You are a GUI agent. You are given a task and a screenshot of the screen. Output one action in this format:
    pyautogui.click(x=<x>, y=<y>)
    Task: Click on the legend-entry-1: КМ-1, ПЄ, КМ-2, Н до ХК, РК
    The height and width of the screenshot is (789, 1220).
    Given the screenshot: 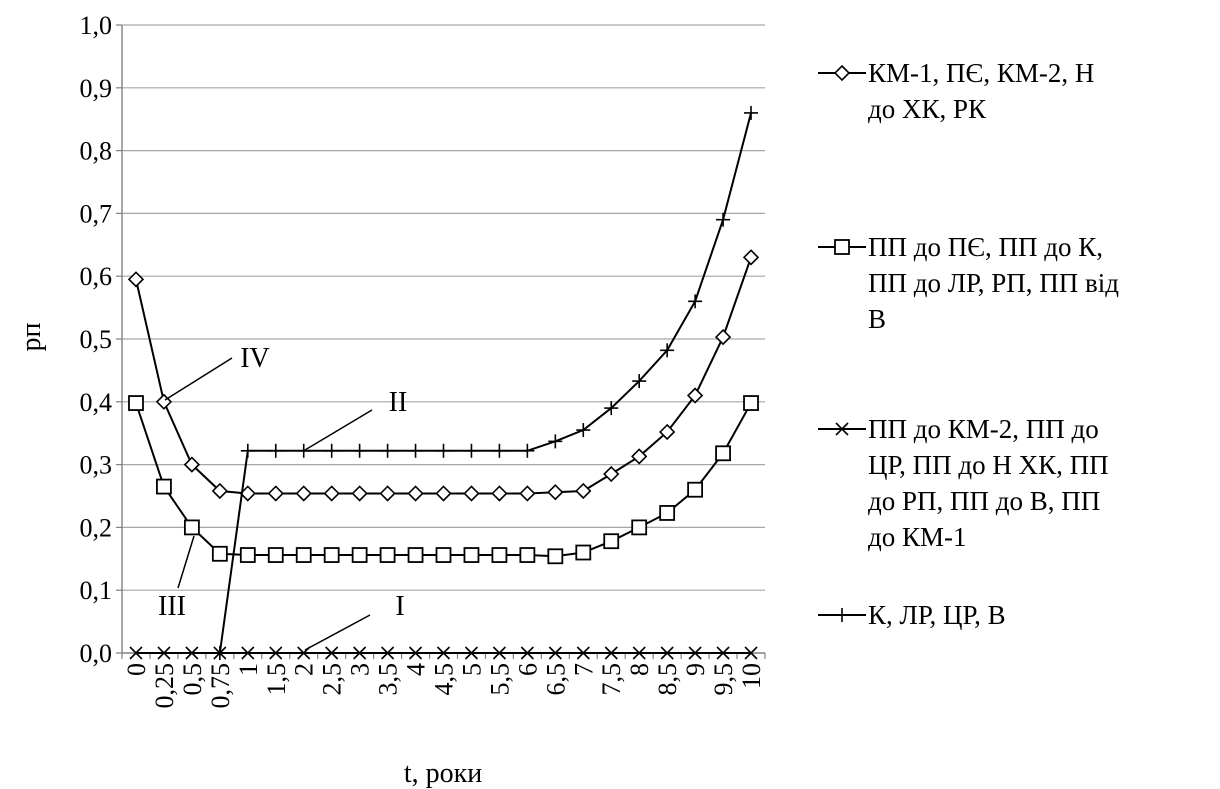 What is the action you would take?
    pyautogui.click(x=956, y=91)
    